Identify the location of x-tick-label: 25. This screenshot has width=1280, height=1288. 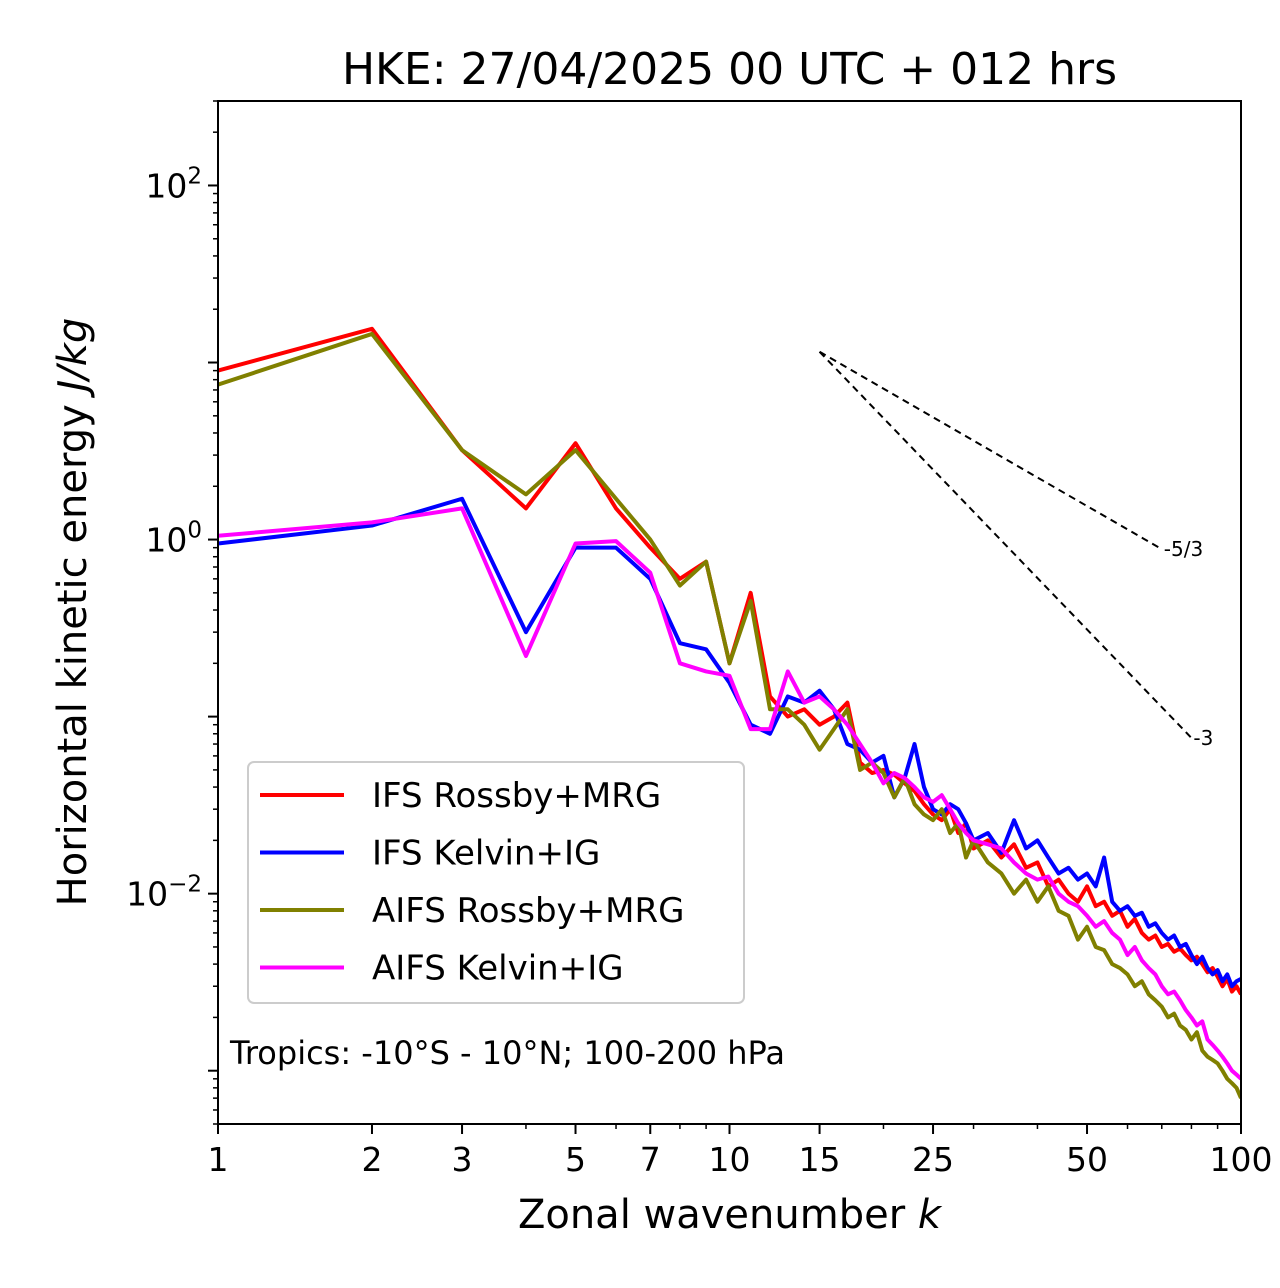
(933, 1159).